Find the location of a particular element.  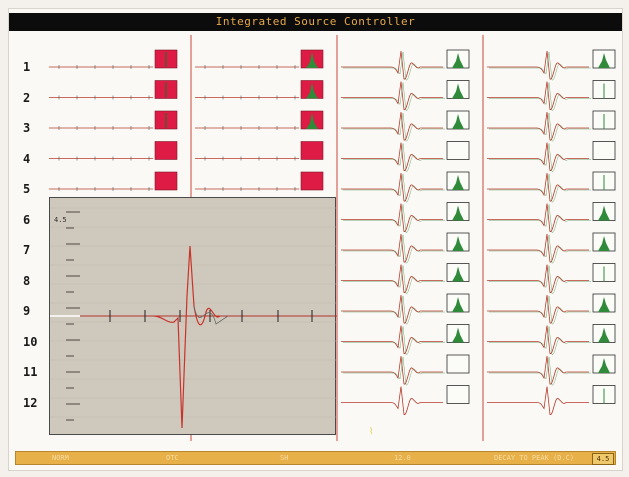

status-box-c4-r1 is located at coordinates (604, 59).